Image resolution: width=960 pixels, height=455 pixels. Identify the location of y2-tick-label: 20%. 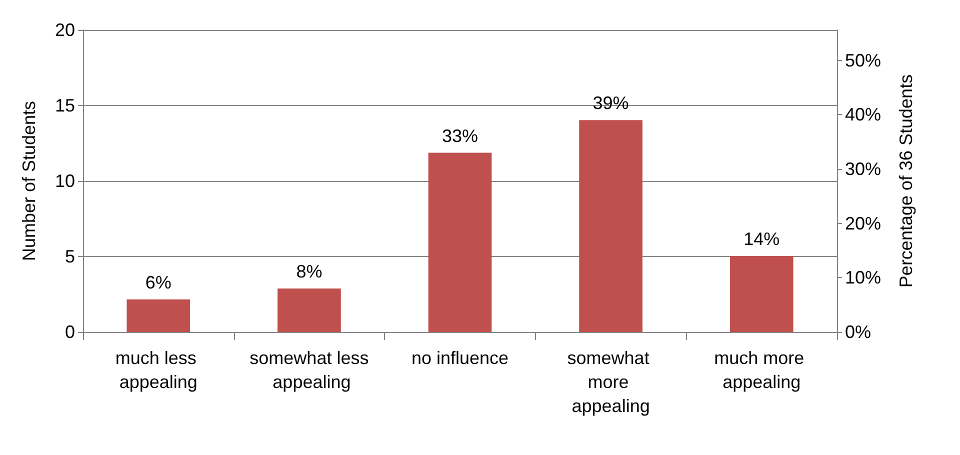
(863, 223).